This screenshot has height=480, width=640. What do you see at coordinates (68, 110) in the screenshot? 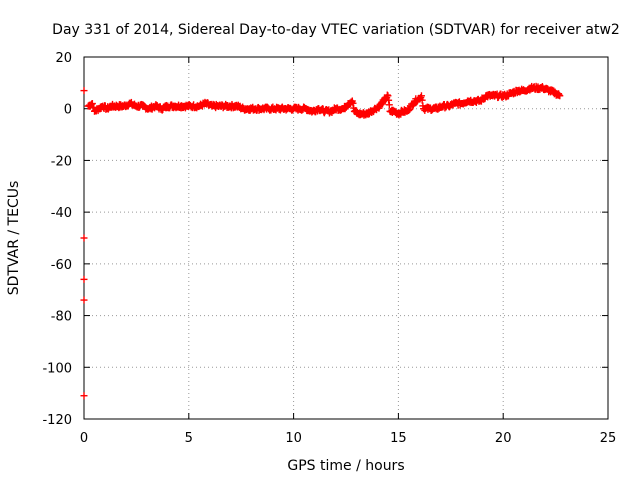
I see `y-tick-label: 0` at bounding box center [68, 110].